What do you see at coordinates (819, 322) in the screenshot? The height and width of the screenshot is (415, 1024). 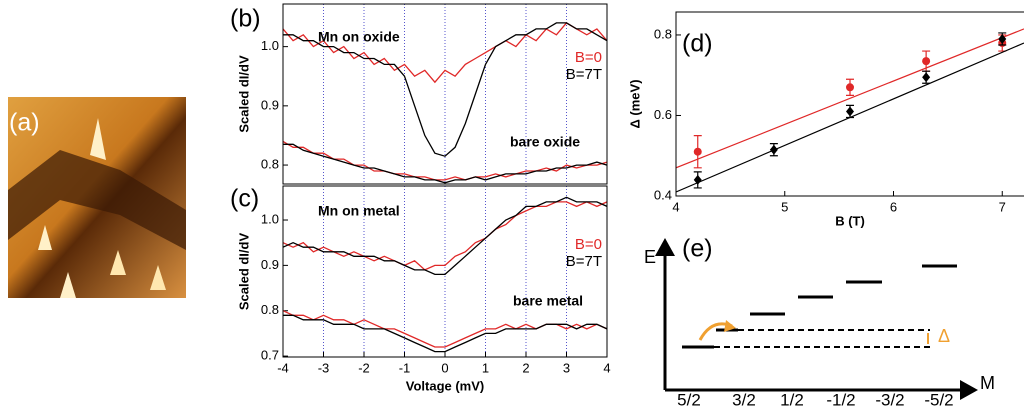 I see `energy-diagram: Δ E (e) M 5/2 3/2 1/2 -1/2 -3/2 -5/2` at bounding box center [819, 322].